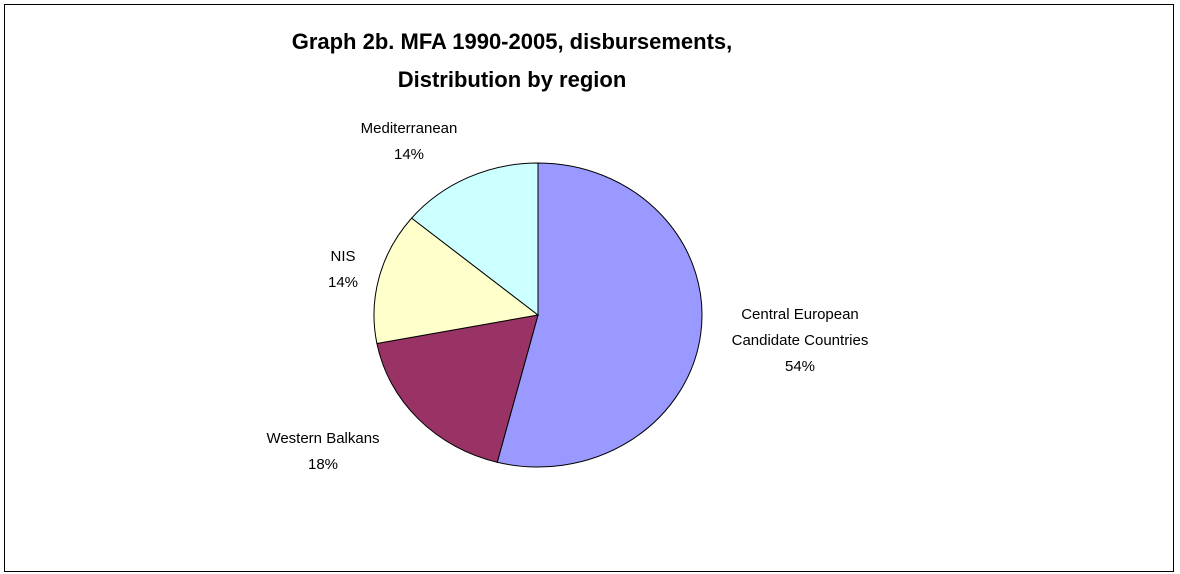 The width and height of the screenshot is (1180, 574). I want to click on category-label: NIS, so click(343, 256).